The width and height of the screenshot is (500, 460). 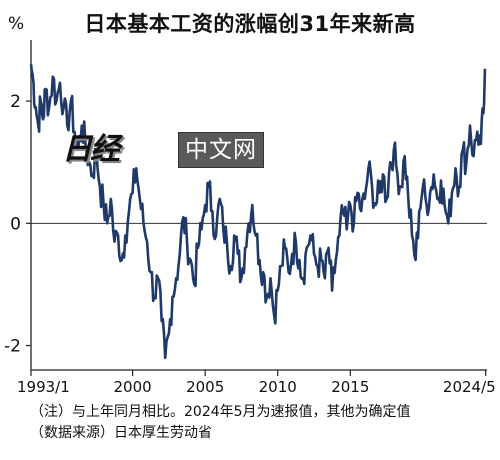 What do you see at coordinates (278, 387) in the screenshot?
I see `x-tick-label: 2010` at bounding box center [278, 387].